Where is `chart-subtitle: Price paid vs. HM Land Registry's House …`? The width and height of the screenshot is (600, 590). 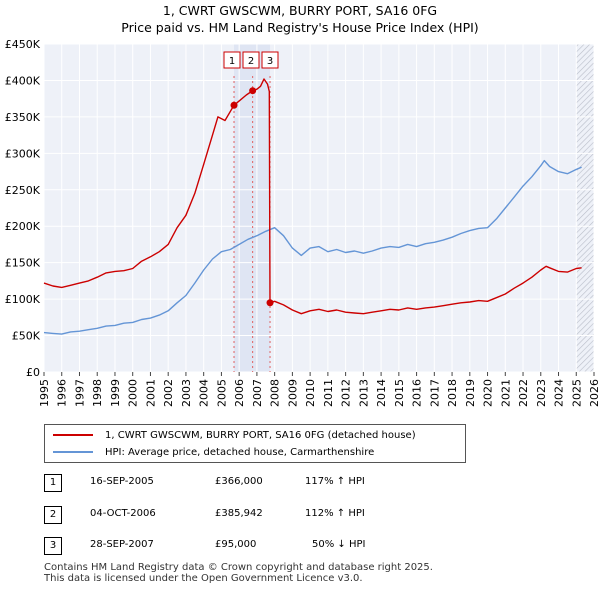
chart-subtitle: Price paid vs. HM Land Registry's House … is located at coordinates (300, 27).